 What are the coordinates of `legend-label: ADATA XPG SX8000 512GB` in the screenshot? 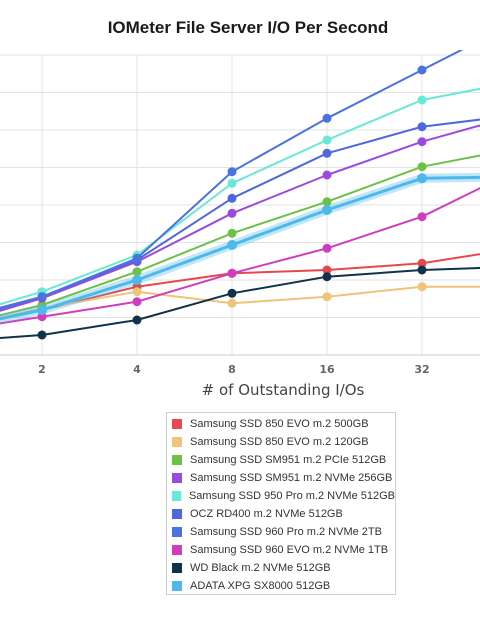 It's located at (260, 586).